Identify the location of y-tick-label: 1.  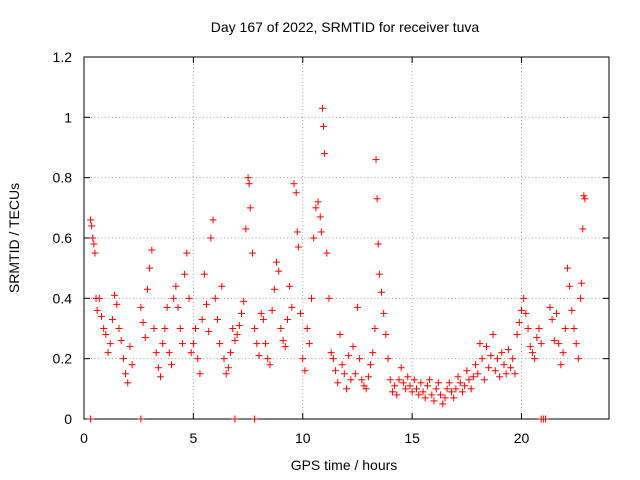
(68, 117).